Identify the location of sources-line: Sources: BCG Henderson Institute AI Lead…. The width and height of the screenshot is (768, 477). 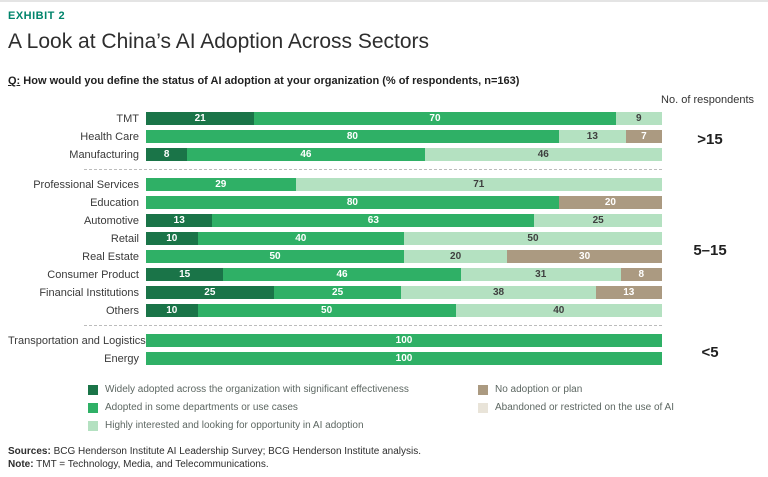
(214, 451).